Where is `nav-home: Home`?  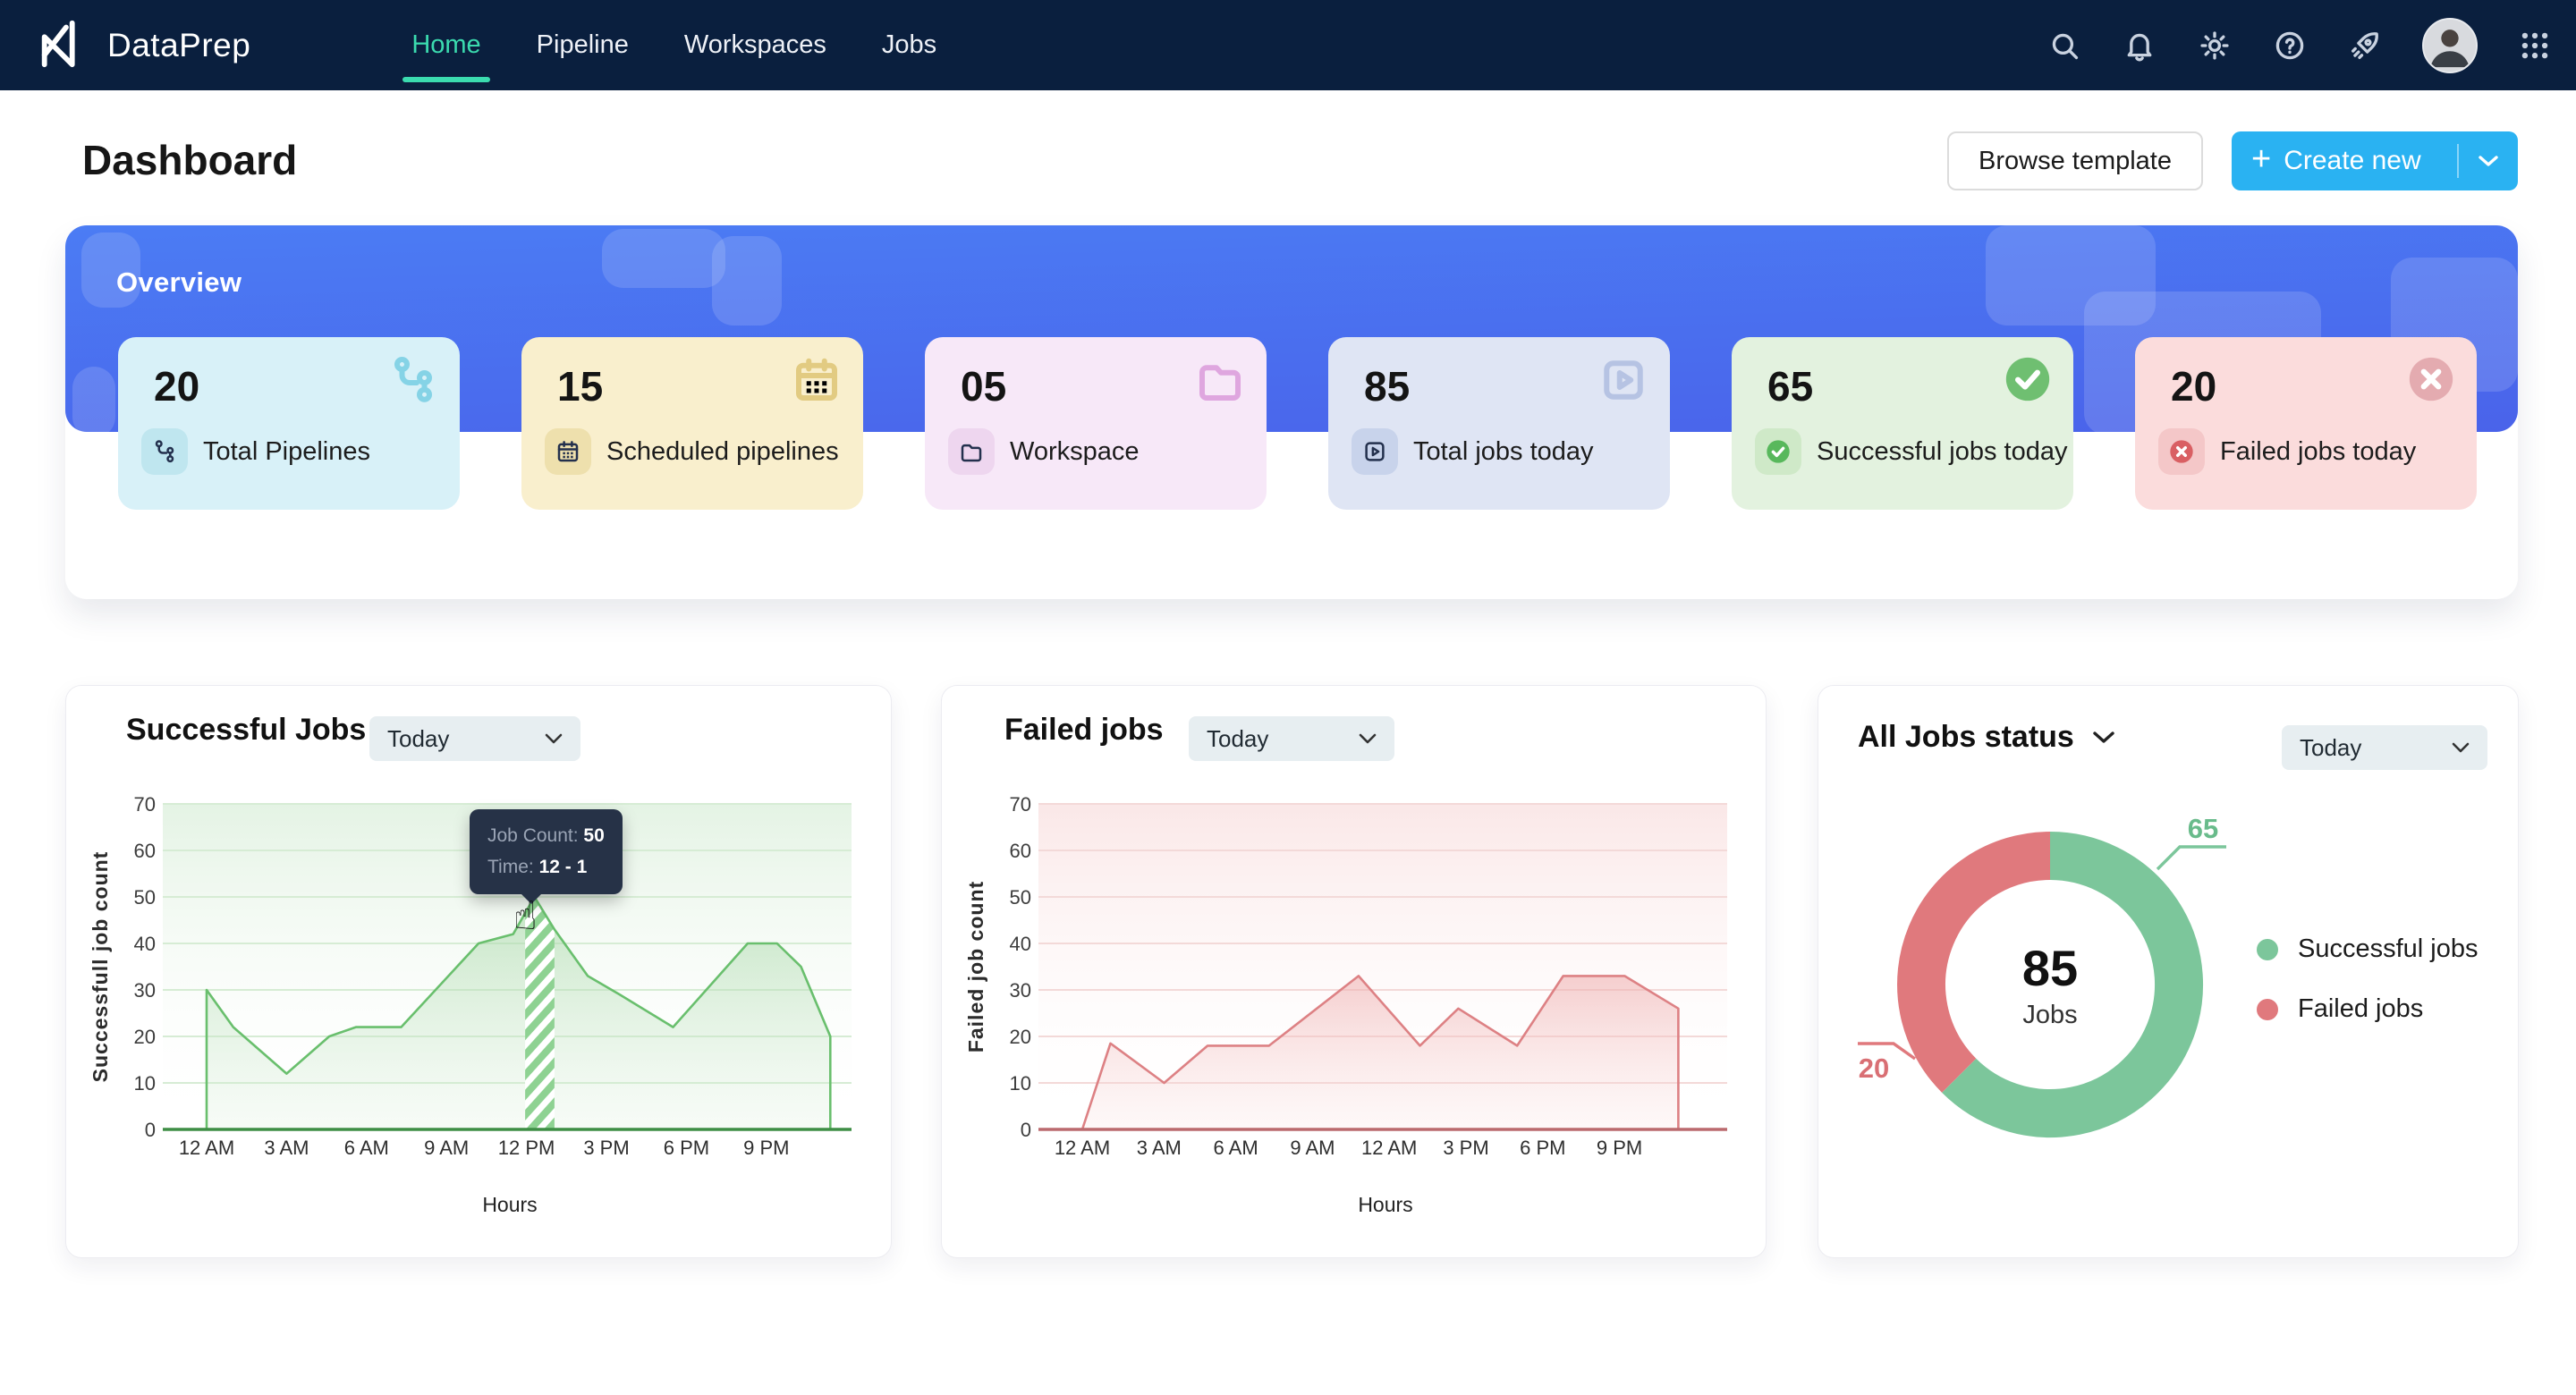
nav-home: Home is located at coordinates (446, 45).